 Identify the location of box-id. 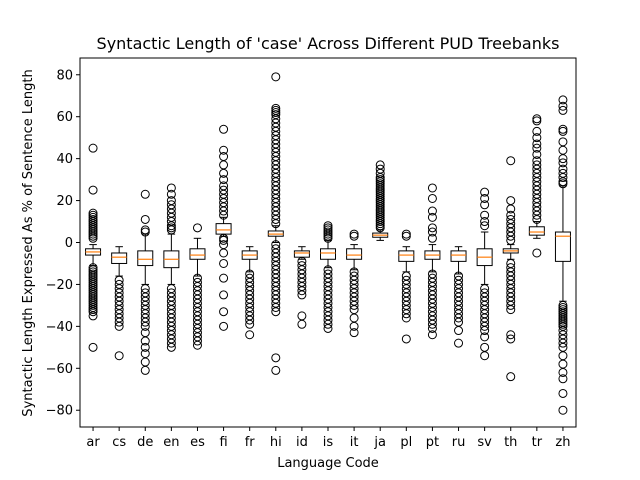
(301, 287).